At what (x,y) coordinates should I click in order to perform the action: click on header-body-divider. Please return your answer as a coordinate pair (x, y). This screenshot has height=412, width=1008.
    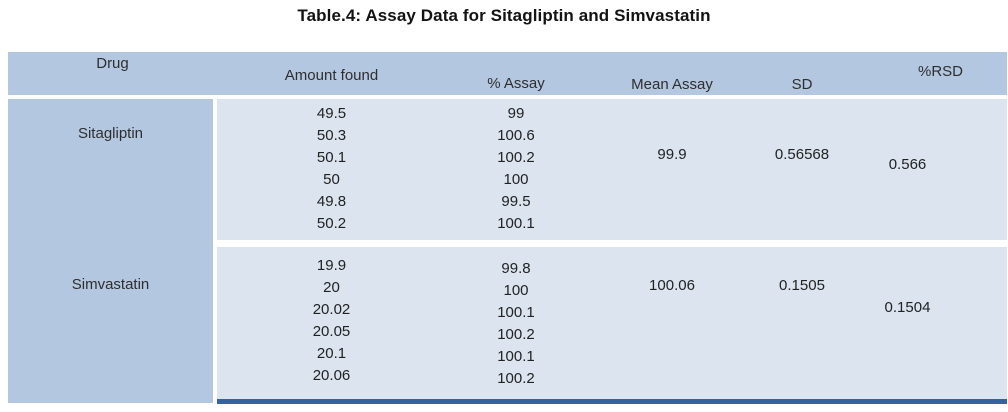
    Looking at the image, I should click on (507, 97).